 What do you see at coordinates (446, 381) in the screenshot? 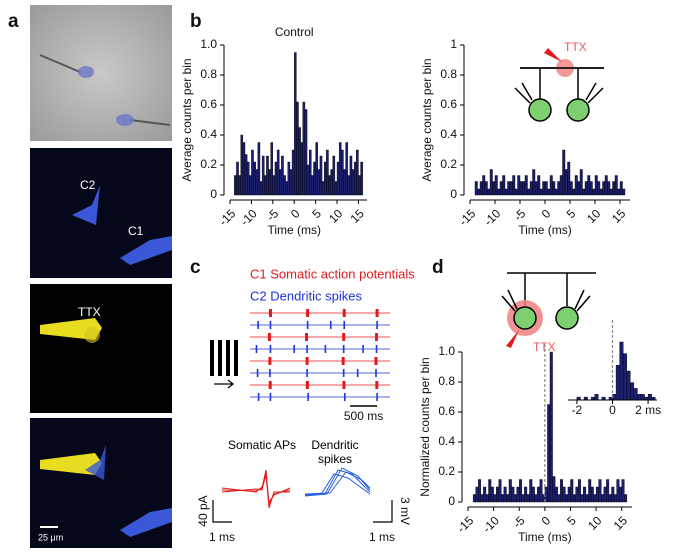
I see `y-tick-label: 0.8` at bounding box center [446, 381].